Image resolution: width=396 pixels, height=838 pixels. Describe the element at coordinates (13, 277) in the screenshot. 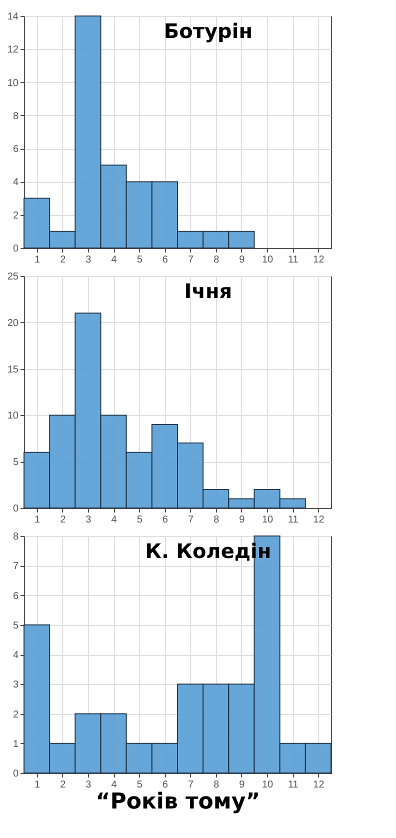

I see `y-tick-label: 25` at that location.